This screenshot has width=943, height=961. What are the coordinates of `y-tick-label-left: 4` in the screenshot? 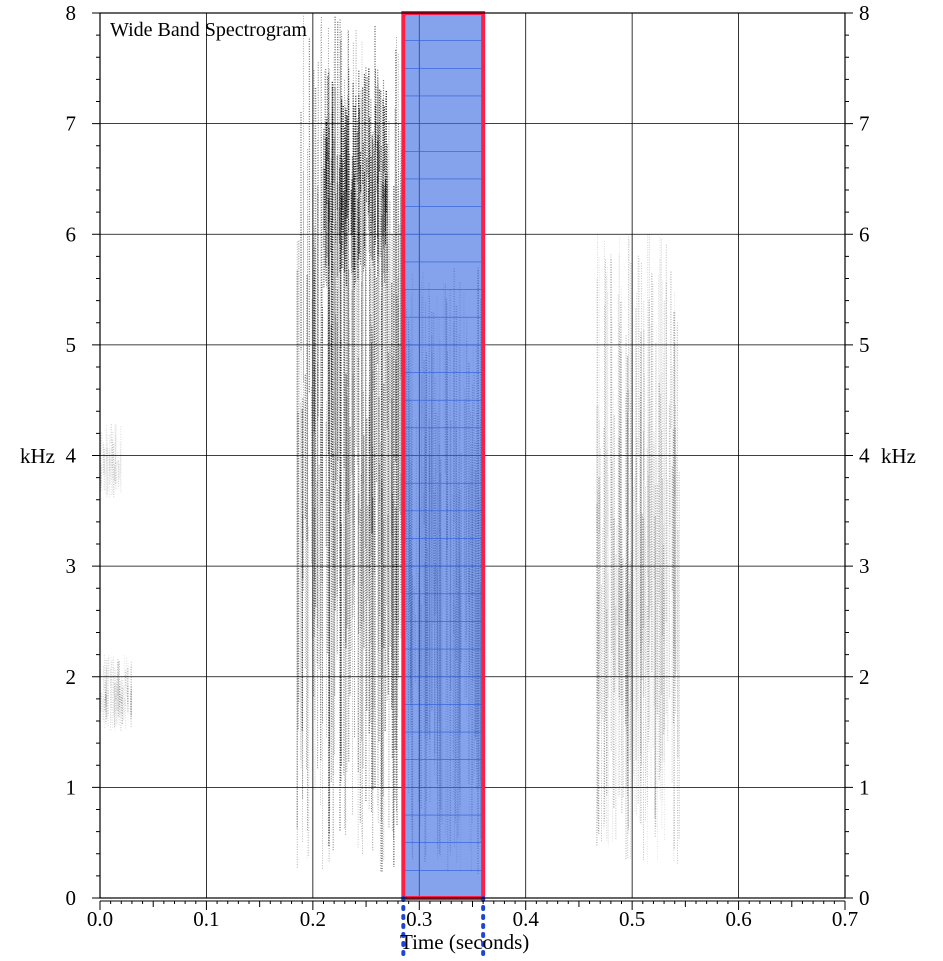 It's located at (71, 456).